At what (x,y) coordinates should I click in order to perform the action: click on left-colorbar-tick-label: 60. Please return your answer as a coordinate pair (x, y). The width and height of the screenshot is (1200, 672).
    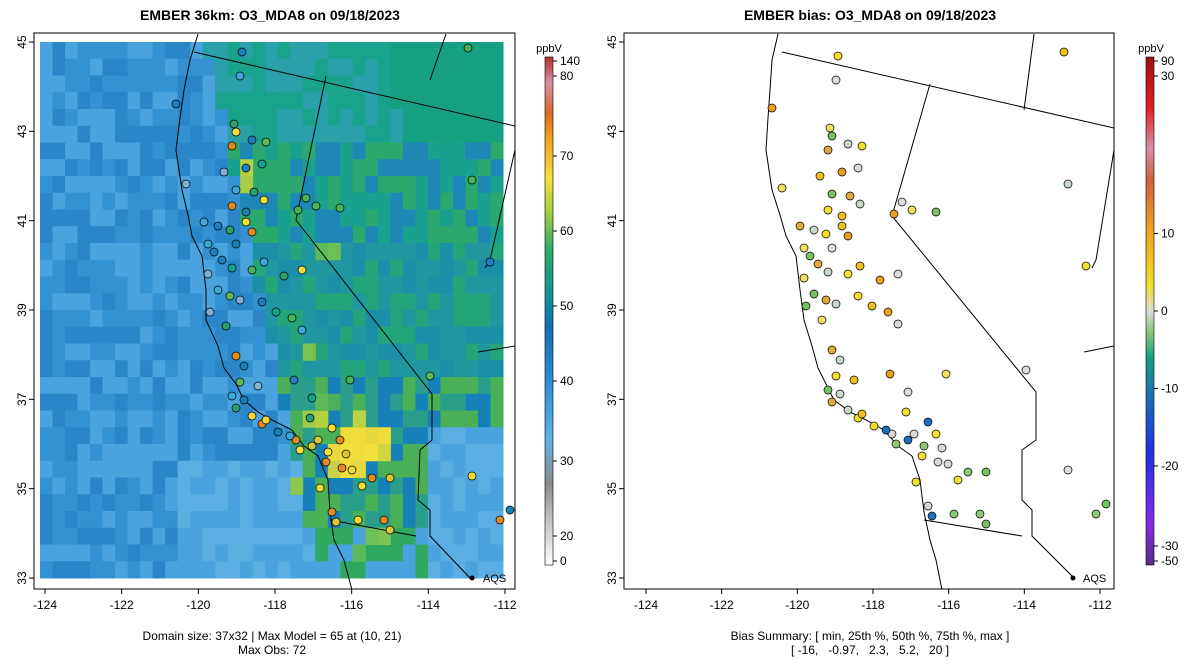
    Looking at the image, I should click on (567, 231).